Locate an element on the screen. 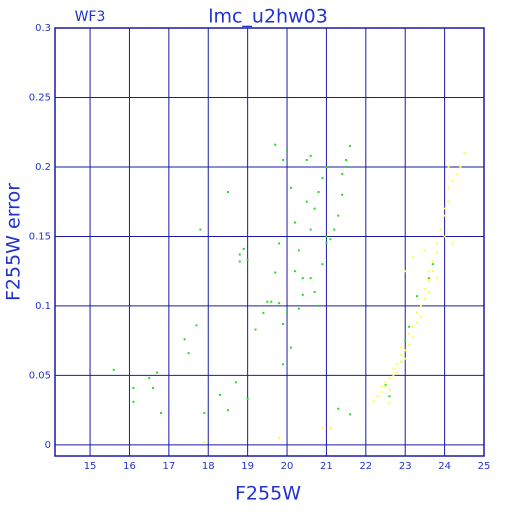 The height and width of the screenshot is (512, 512). panel-label: WF3 is located at coordinates (90, 17).